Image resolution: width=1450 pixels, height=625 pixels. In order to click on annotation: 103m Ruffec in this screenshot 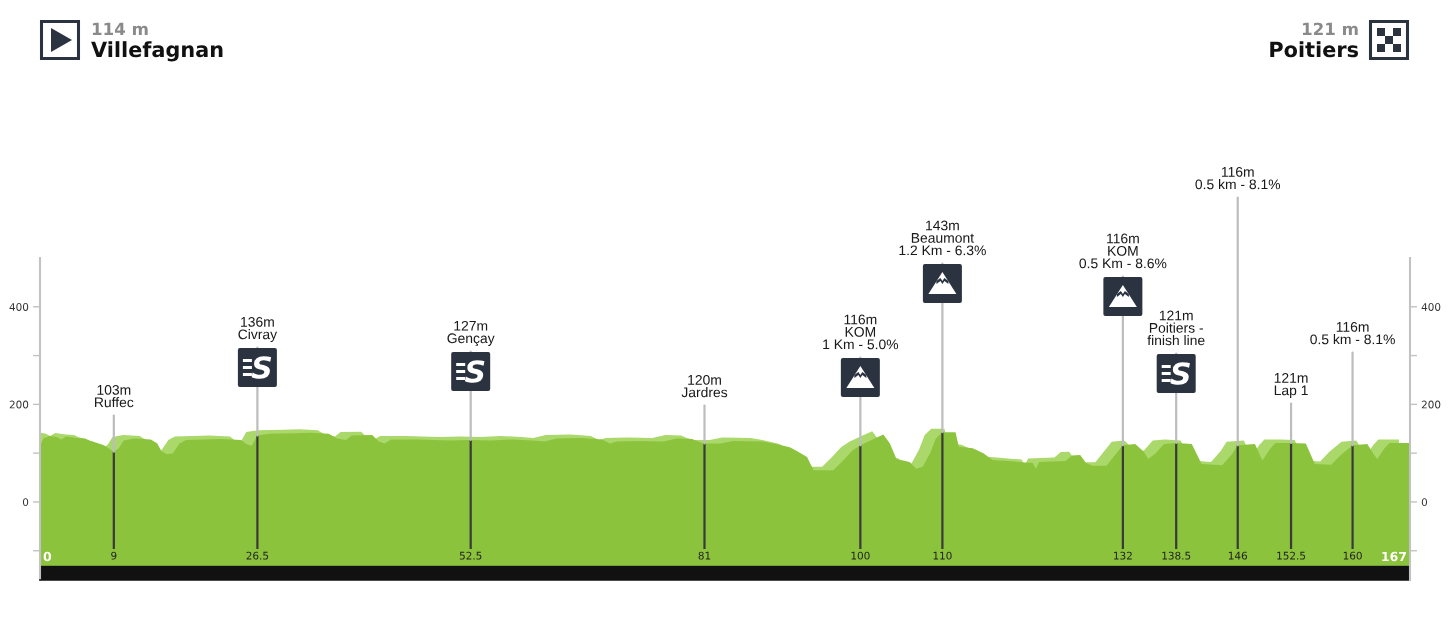, I will do `click(114, 396)`.